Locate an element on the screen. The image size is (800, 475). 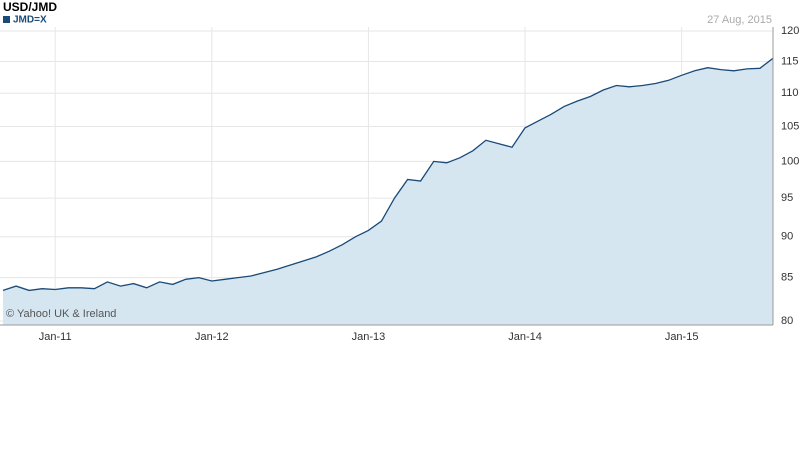
y-tick-label: 85 is located at coordinates (787, 278).